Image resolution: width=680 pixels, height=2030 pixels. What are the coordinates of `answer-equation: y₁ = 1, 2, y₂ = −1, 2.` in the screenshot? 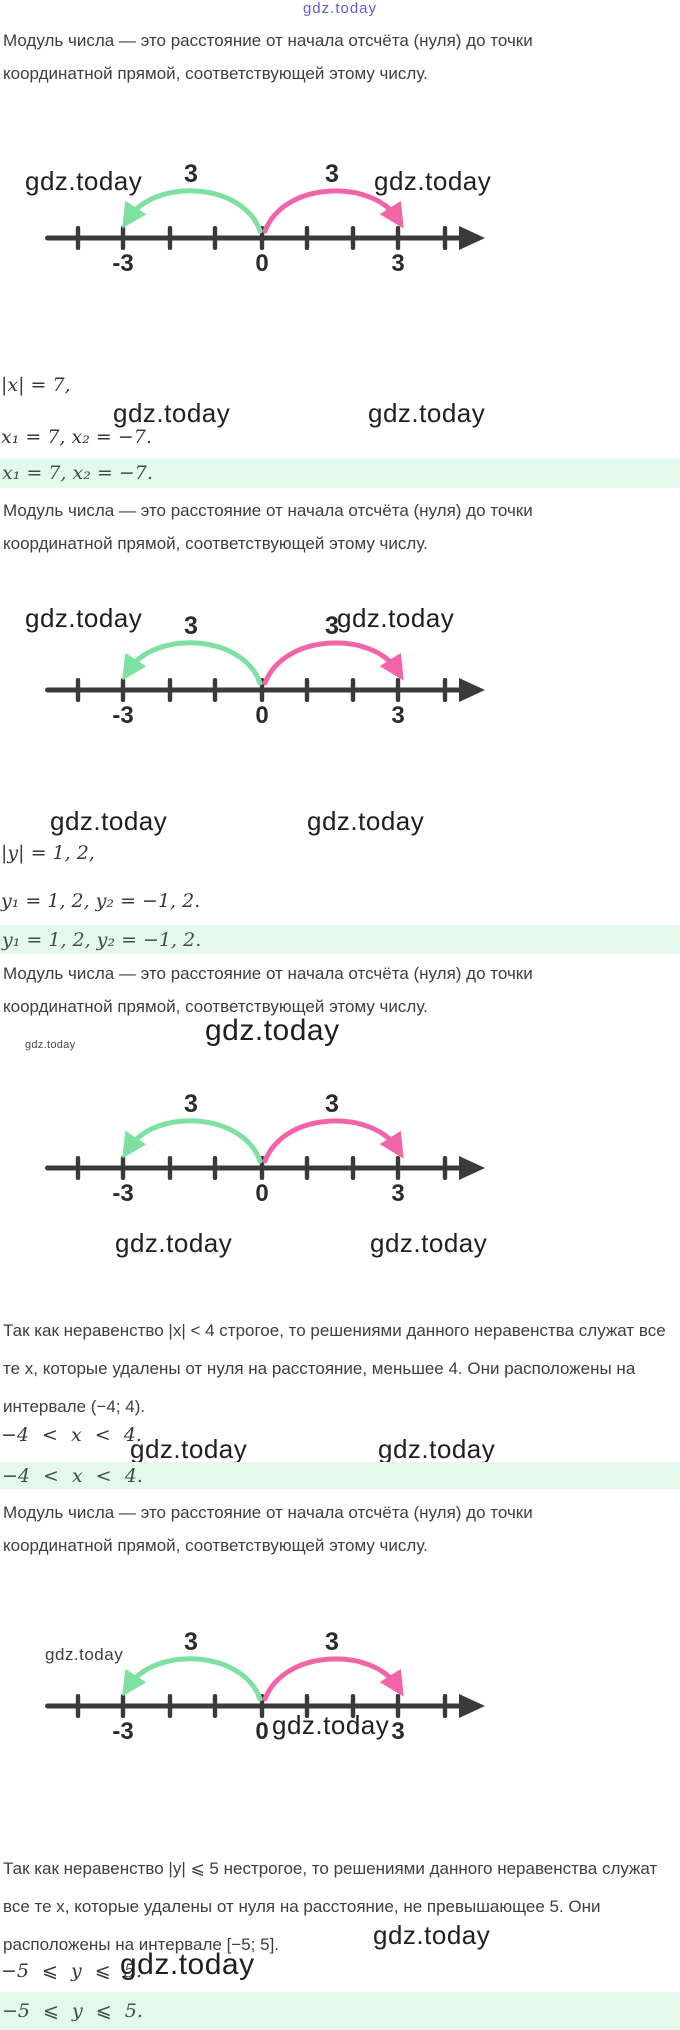 It's located at (102, 939).